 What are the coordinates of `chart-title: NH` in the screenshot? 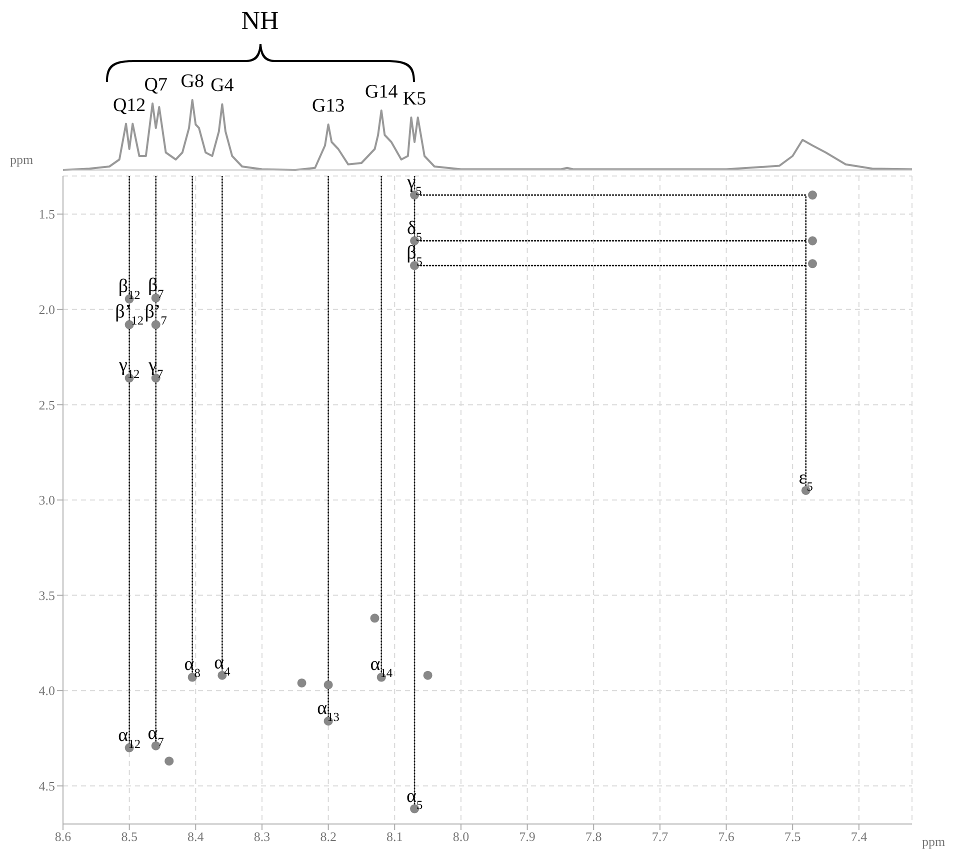 It's located at (260, 21).